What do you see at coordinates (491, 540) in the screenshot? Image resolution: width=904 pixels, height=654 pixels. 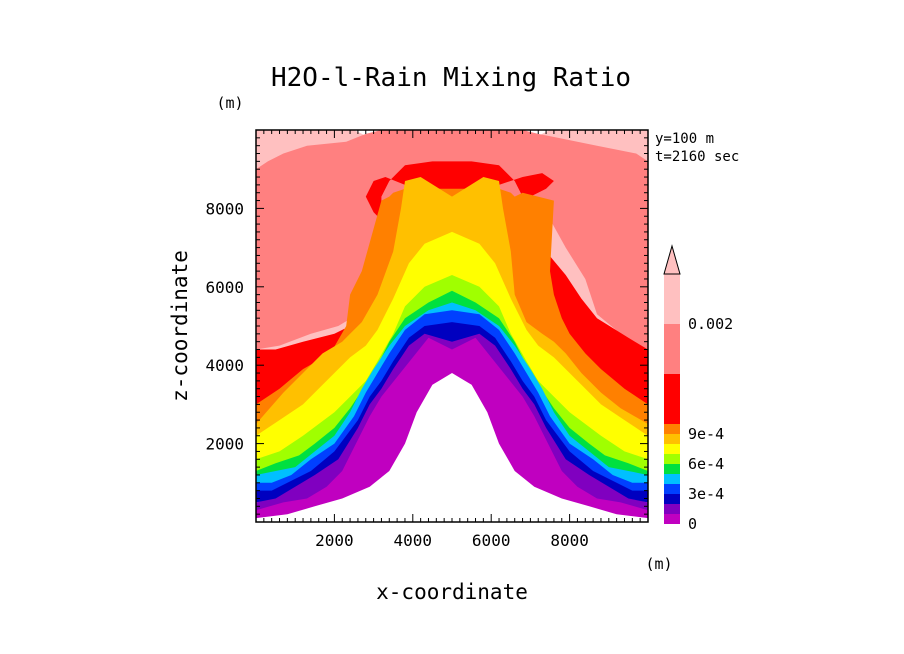 I see `x-tick-label: 6000` at bounding box center [491, 540].